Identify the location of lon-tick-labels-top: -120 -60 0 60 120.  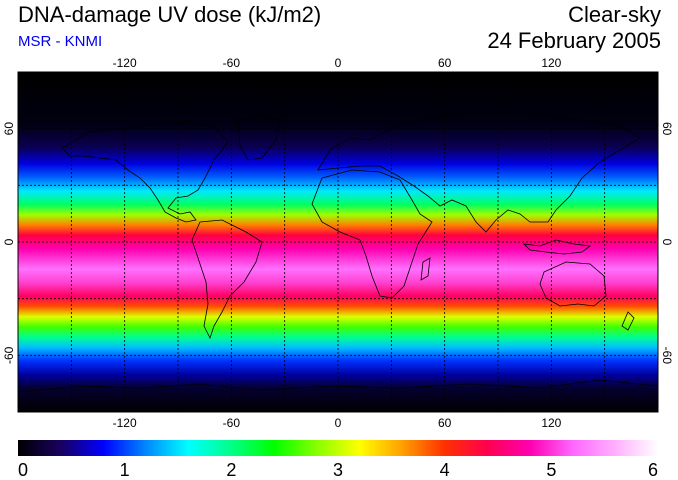
(337, 63).